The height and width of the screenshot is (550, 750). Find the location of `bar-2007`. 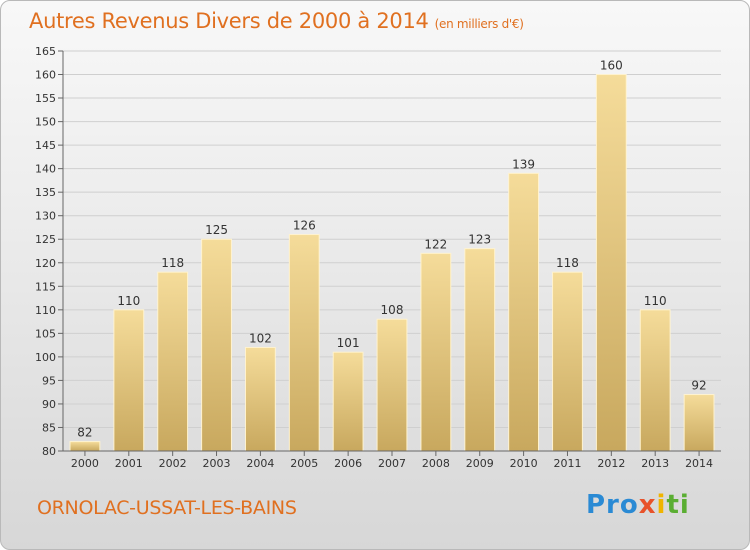

bar-2007 is located at coordinates (392, 385).